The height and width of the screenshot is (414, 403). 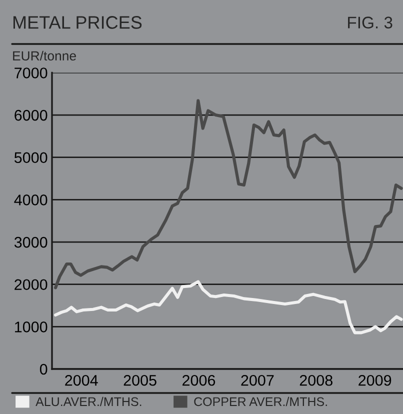 I want to click on legend-label: ALU.AVER./MTHS., so click(x=89, y=401).